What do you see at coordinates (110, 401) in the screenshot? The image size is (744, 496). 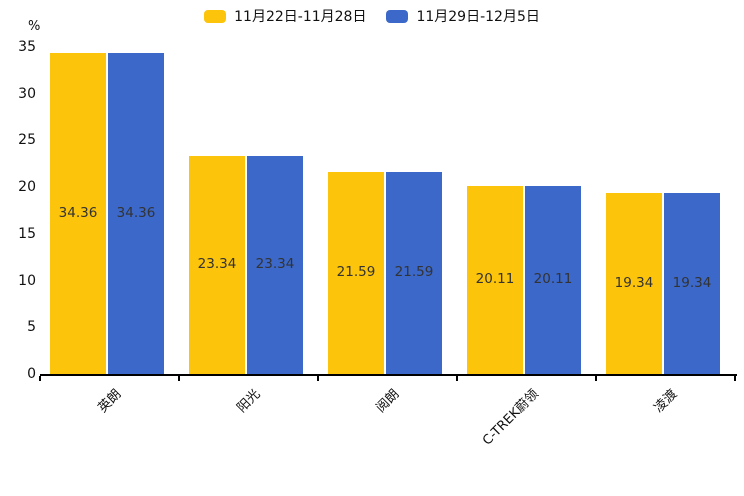 I see `category-label: 英朗` at bounding box center [110, 401].